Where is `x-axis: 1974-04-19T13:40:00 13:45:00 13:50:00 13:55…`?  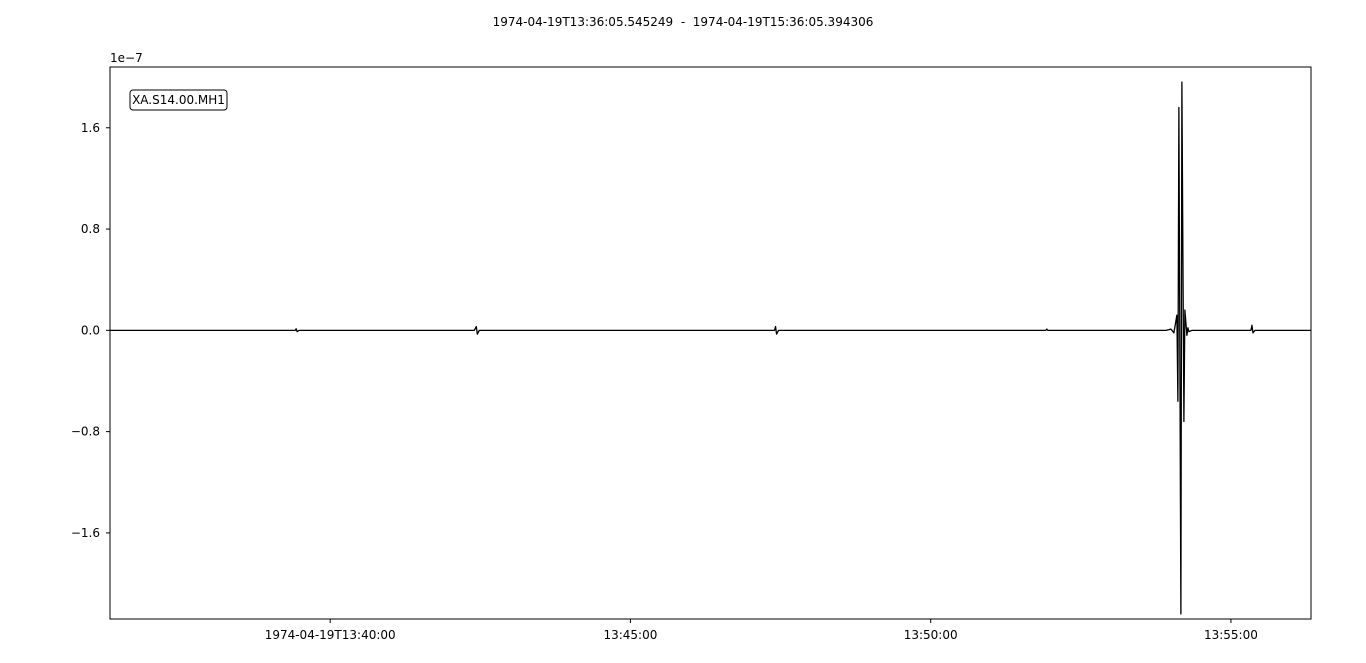
x-axis: 1974-04-19T13:40:00 13:45:00 13:50:00 13:55… is located at coordinates (761, 630).